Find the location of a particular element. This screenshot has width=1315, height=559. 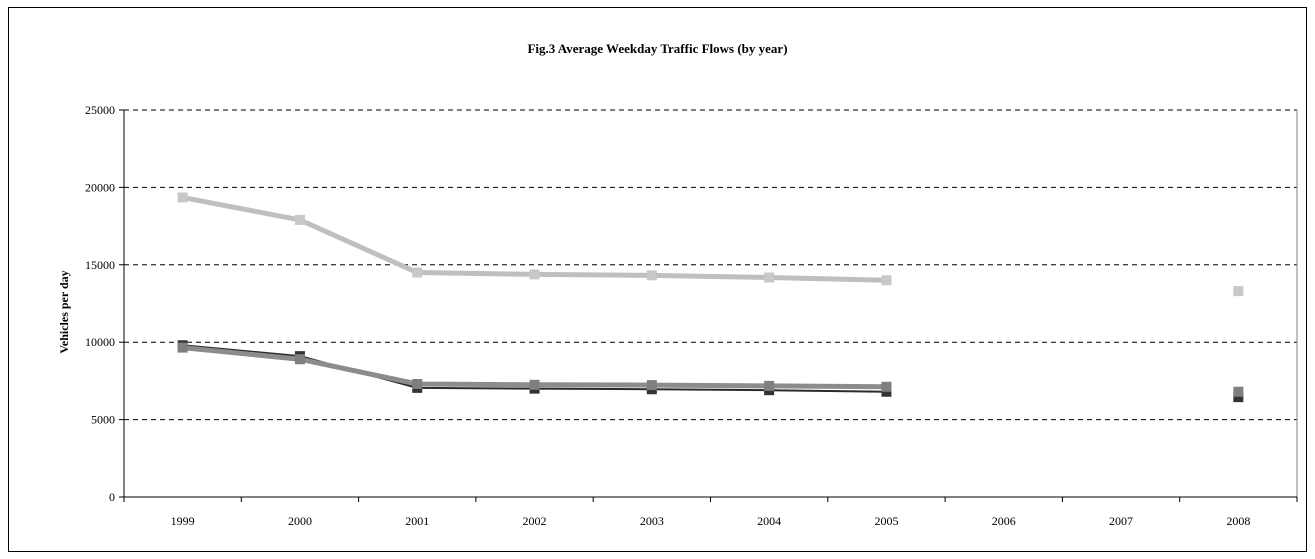

y-tick-label-20000: 20000 is located at coordinates (100, 187).